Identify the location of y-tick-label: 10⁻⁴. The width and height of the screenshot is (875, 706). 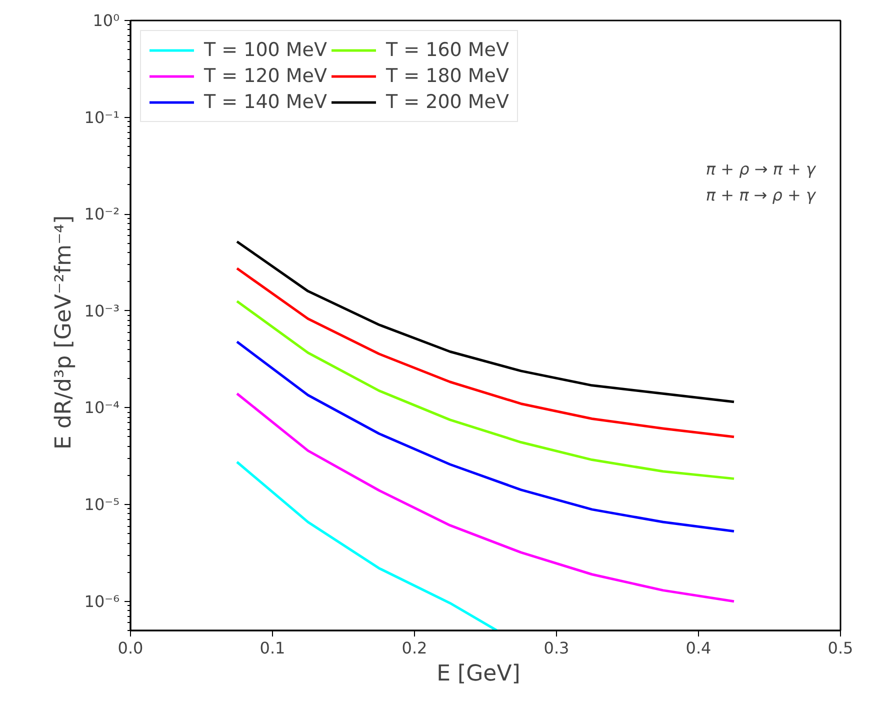
(102, 408).